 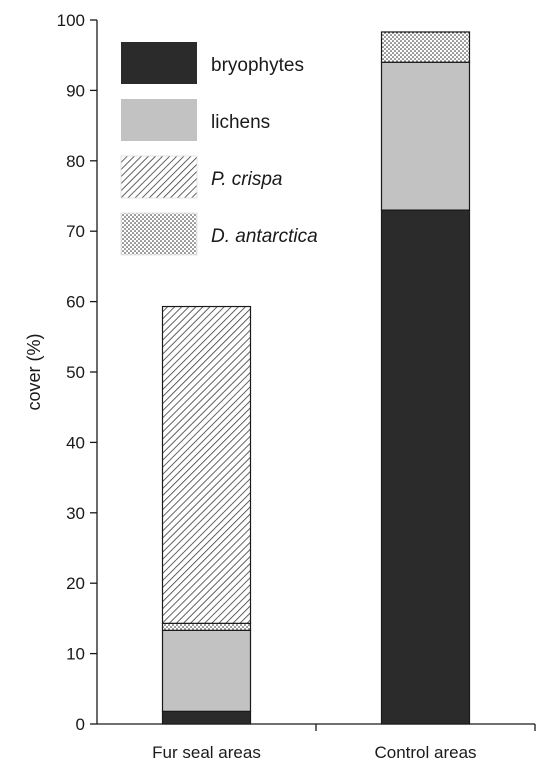 I want to click on y-tick-label: 40, so click(x=75, y=442).